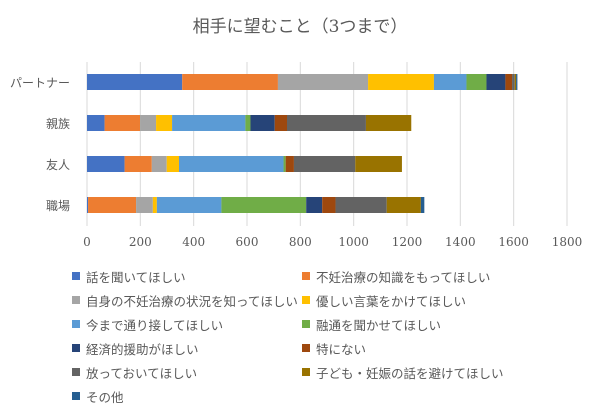 This screenshot has width=600, height=415. What do you see at coordinates (410, 373) in the screenshot?
I see `legend-label: 子ども・妊娠の話を避けてほしい` at bounding box center [410, 373].